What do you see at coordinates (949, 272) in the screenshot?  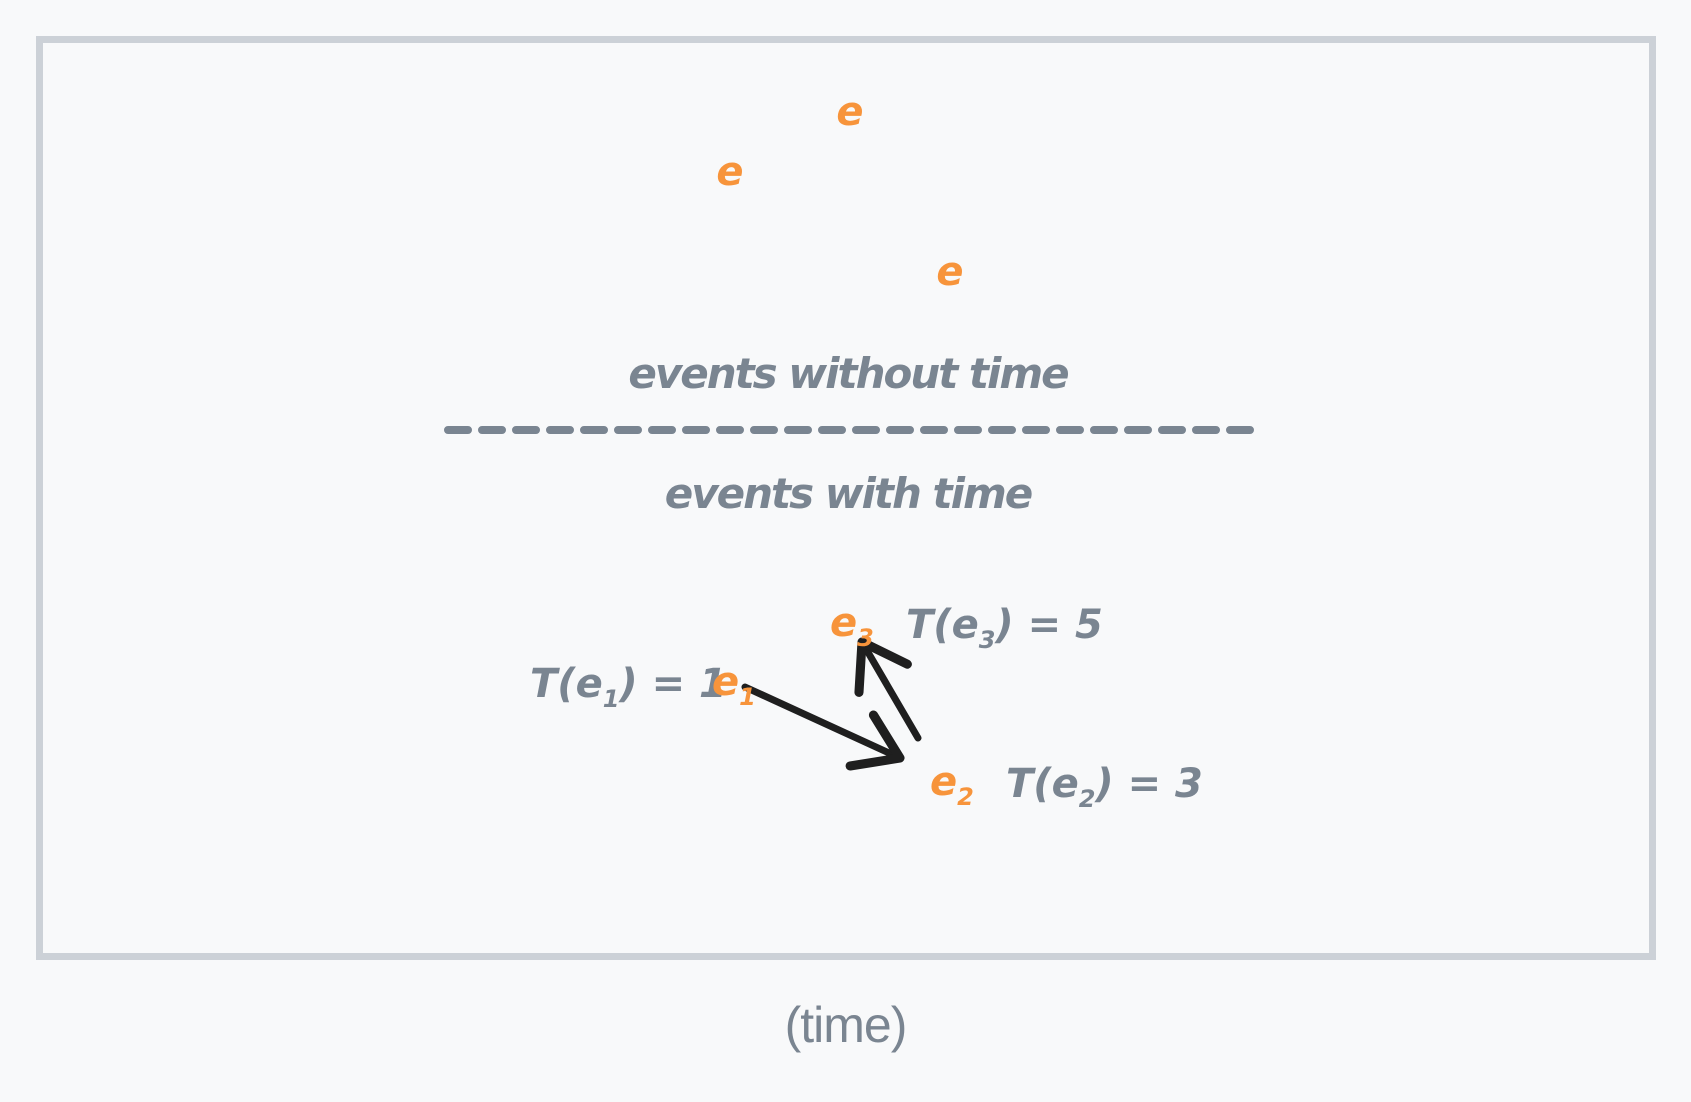 I see `untimed-event-3: e` at bounding box center [949, 272].